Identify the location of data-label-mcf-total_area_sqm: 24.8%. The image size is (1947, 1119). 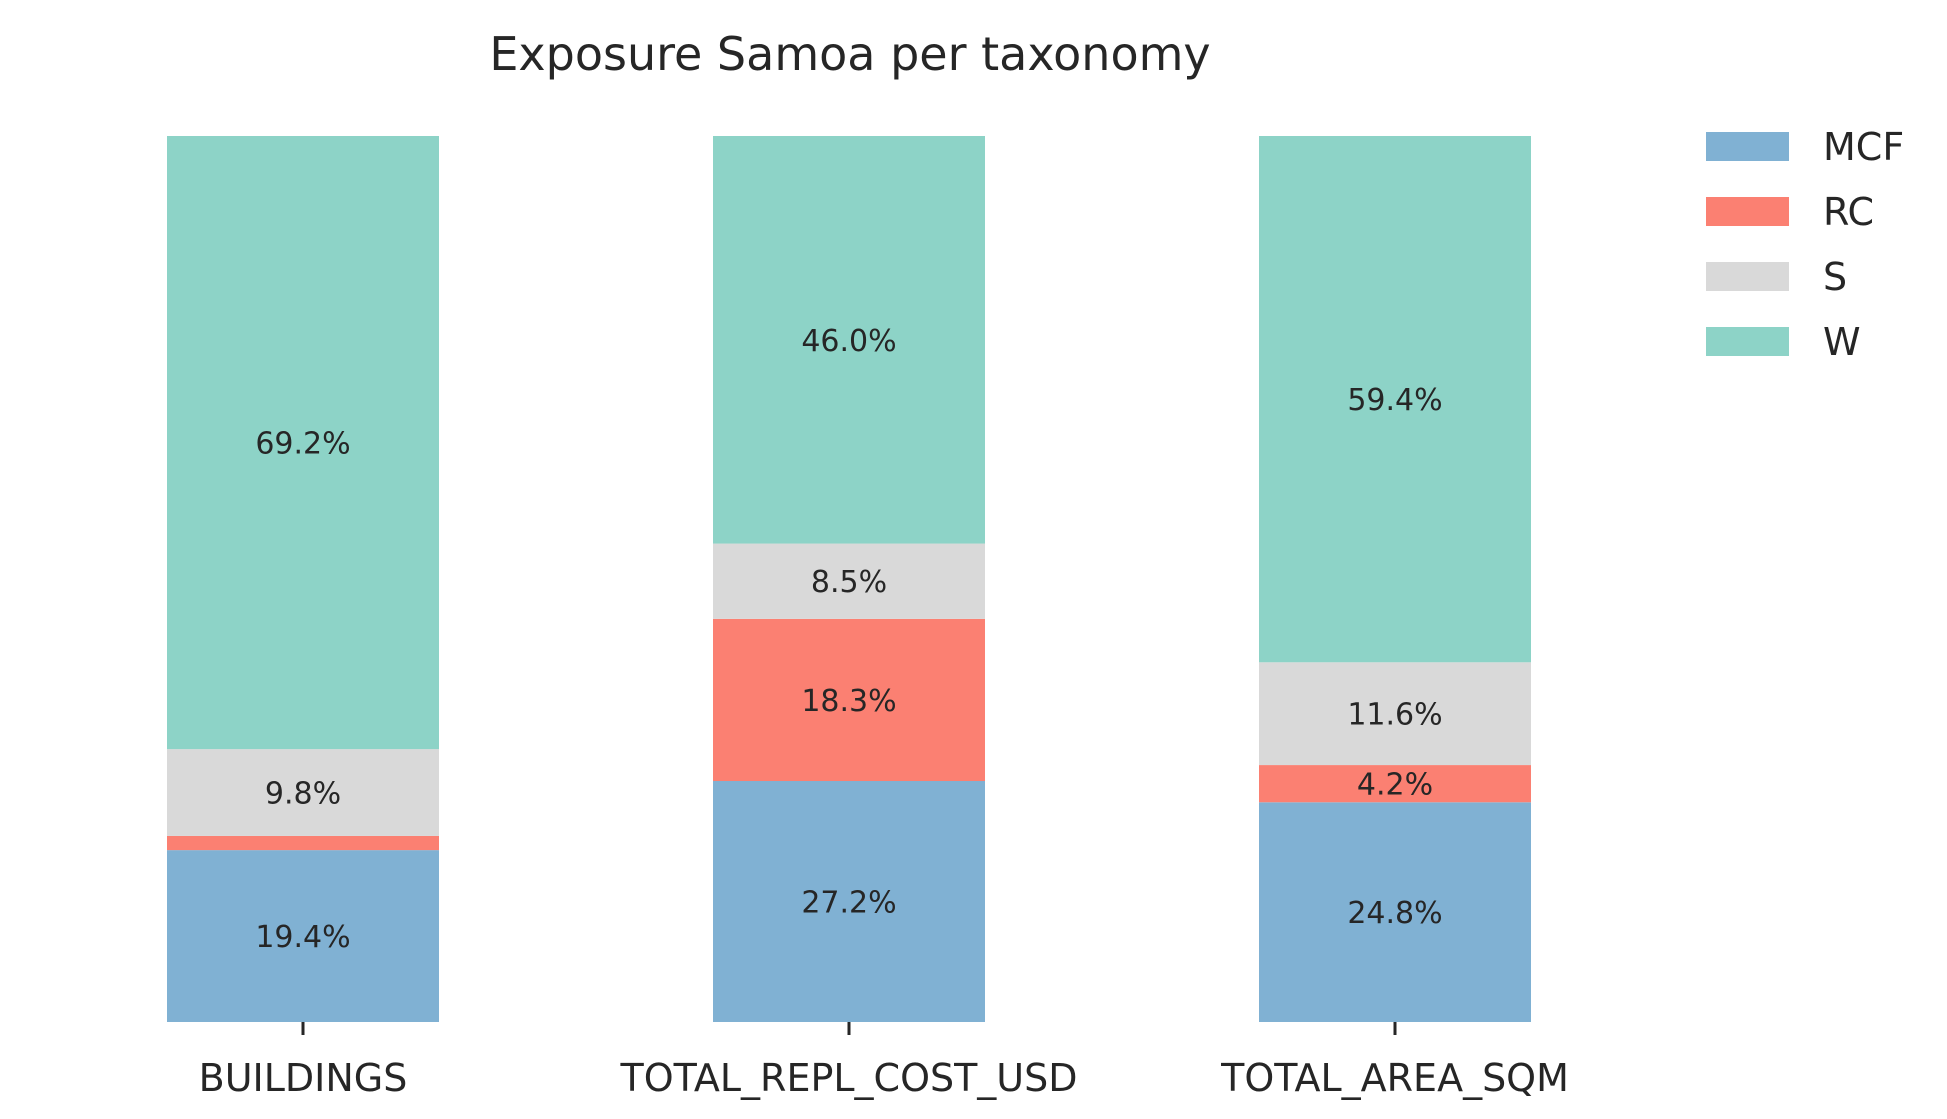
(1394, 913).